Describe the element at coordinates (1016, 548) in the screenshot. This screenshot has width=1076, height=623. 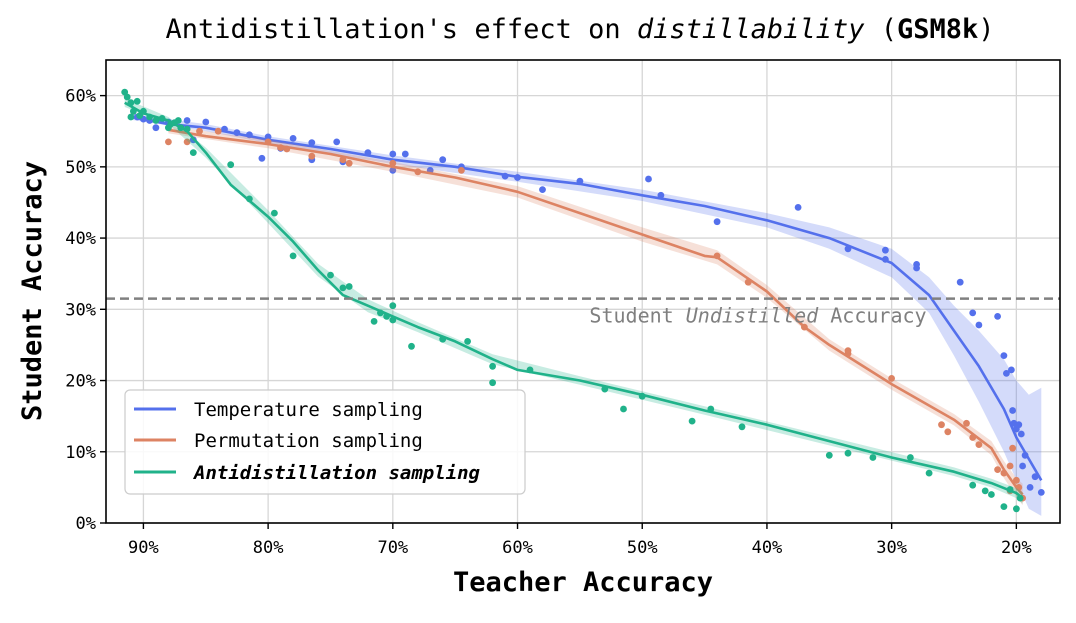
I see `x-tick-label: 20%` at that location.